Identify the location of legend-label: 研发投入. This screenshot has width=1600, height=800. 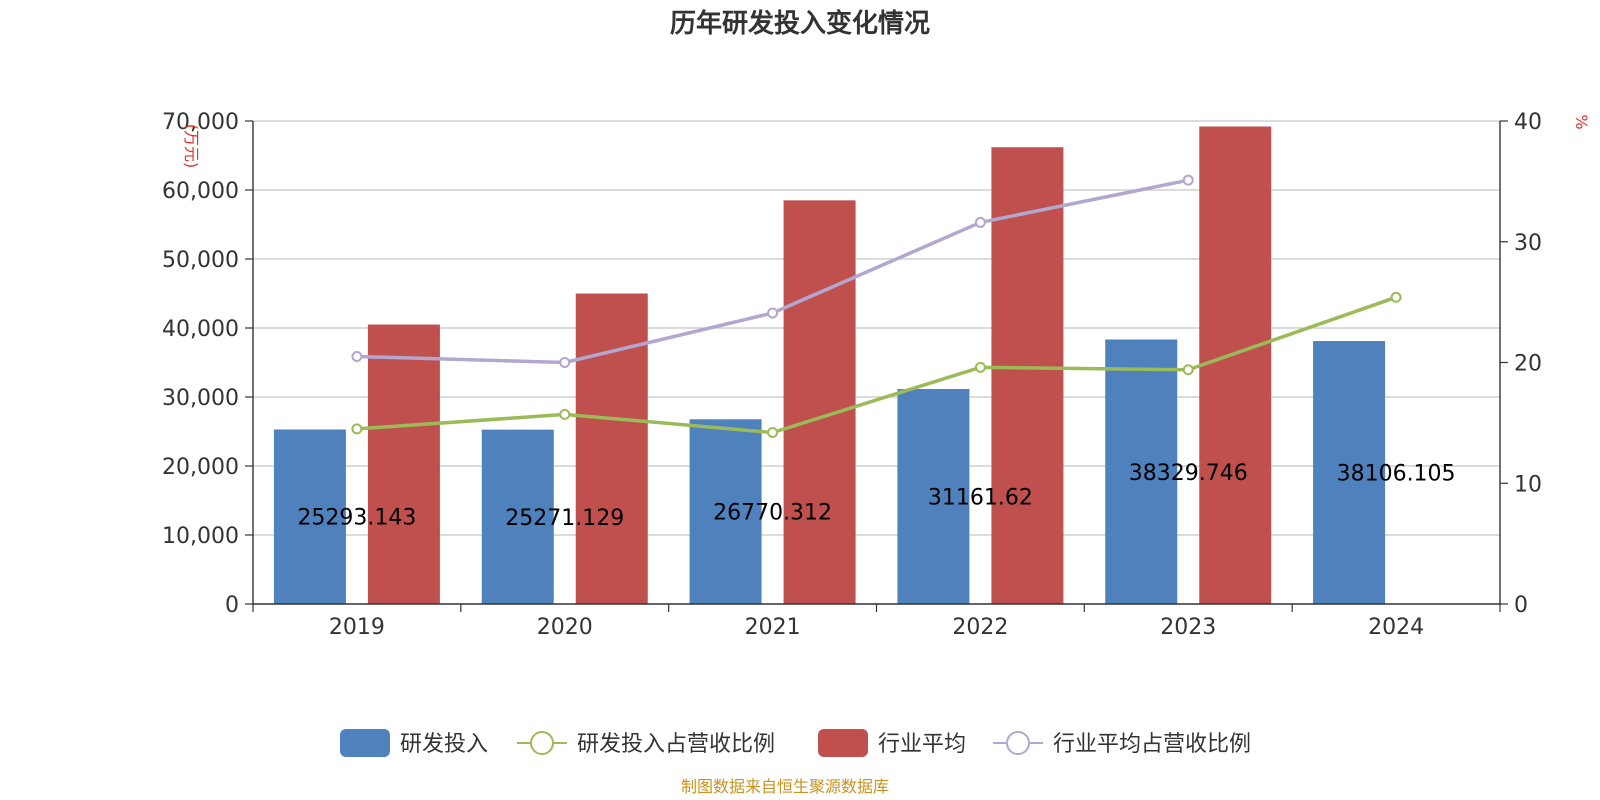
(444, 744).